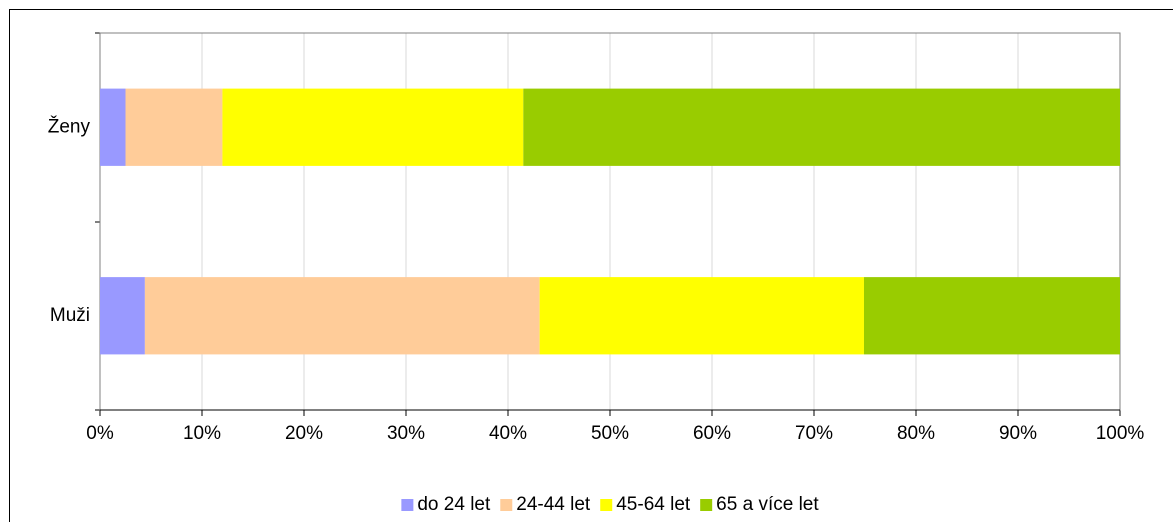  Describe the element at coordinates (1120, 433) in the screenshot. I see `x-tick-label: 100%` at that location.